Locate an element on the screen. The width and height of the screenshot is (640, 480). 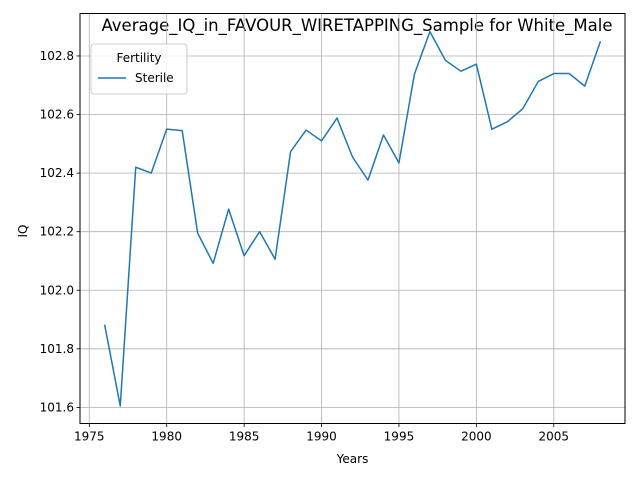
y-axis-ticks: 101.6 101.8 102.0 102.2 102.4 102.6 102.8 is located at coordinates (60, 231).